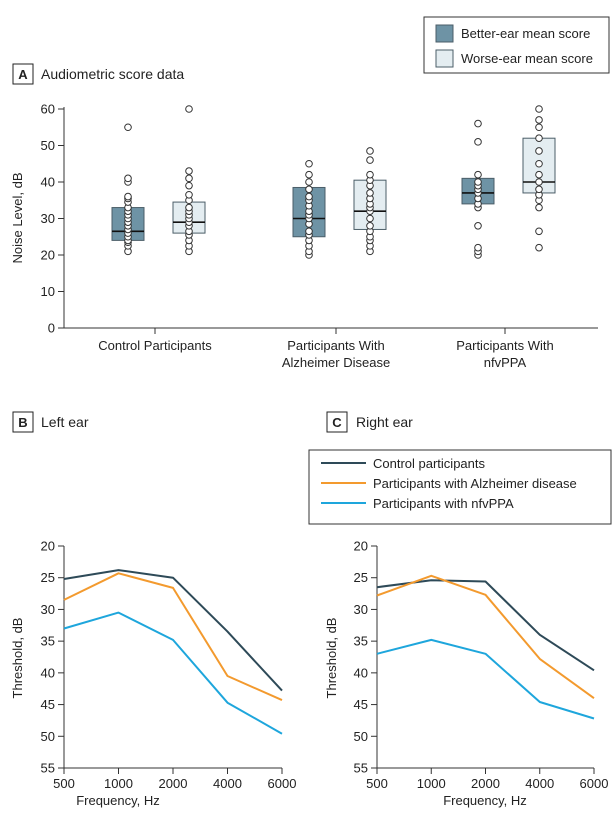 The width and height of the screenshot is (613, 814). I want to click on panel-a-header: A Audiometric score data, so click(98, 74).